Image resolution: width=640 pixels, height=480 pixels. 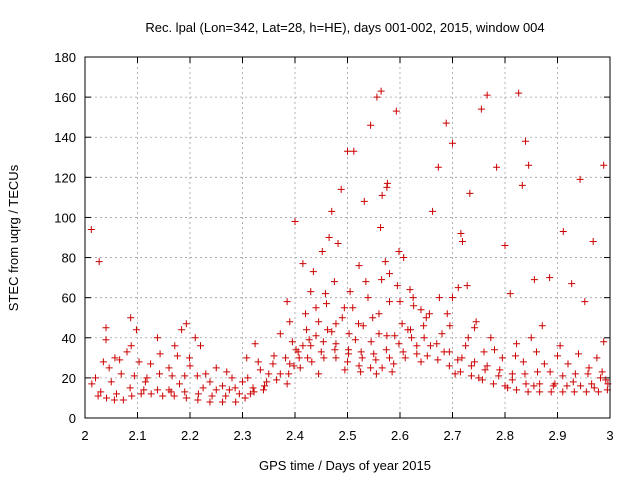 What do you see at coordinates (69, 258) in the screenshot?
I see `y-tick-label: 80` at bounding box center [69, 258].